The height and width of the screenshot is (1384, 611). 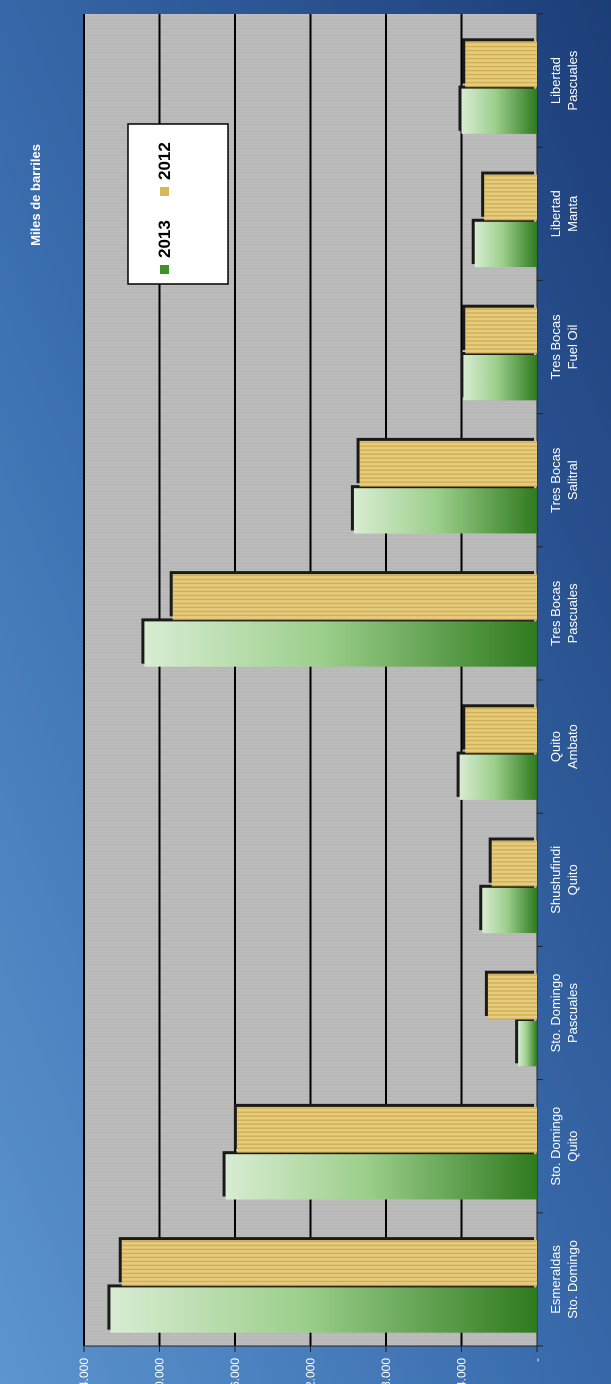 What do you see at coordinates (572, 746) in the screenshot?
I see `category-label: Ambato` at bounding box center [572, 746].